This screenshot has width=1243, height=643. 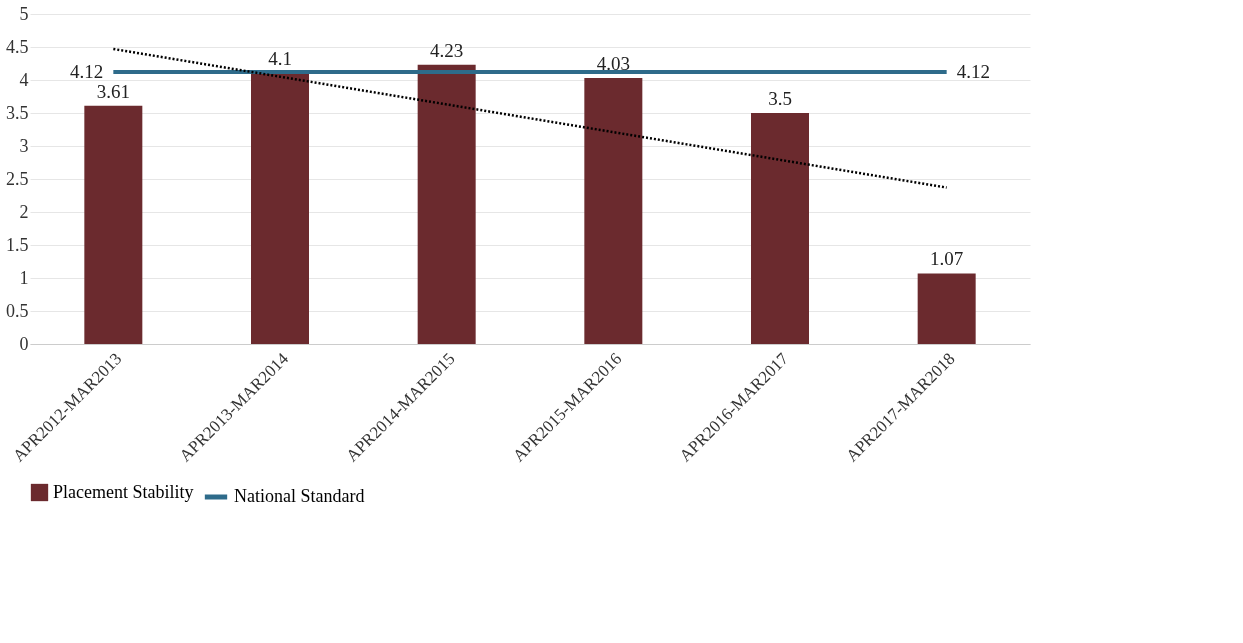 What do you see at coordinates (17, 112) in the screenshot?
I see `y-tick-label: 3.5` at bounding box center [17, 112].